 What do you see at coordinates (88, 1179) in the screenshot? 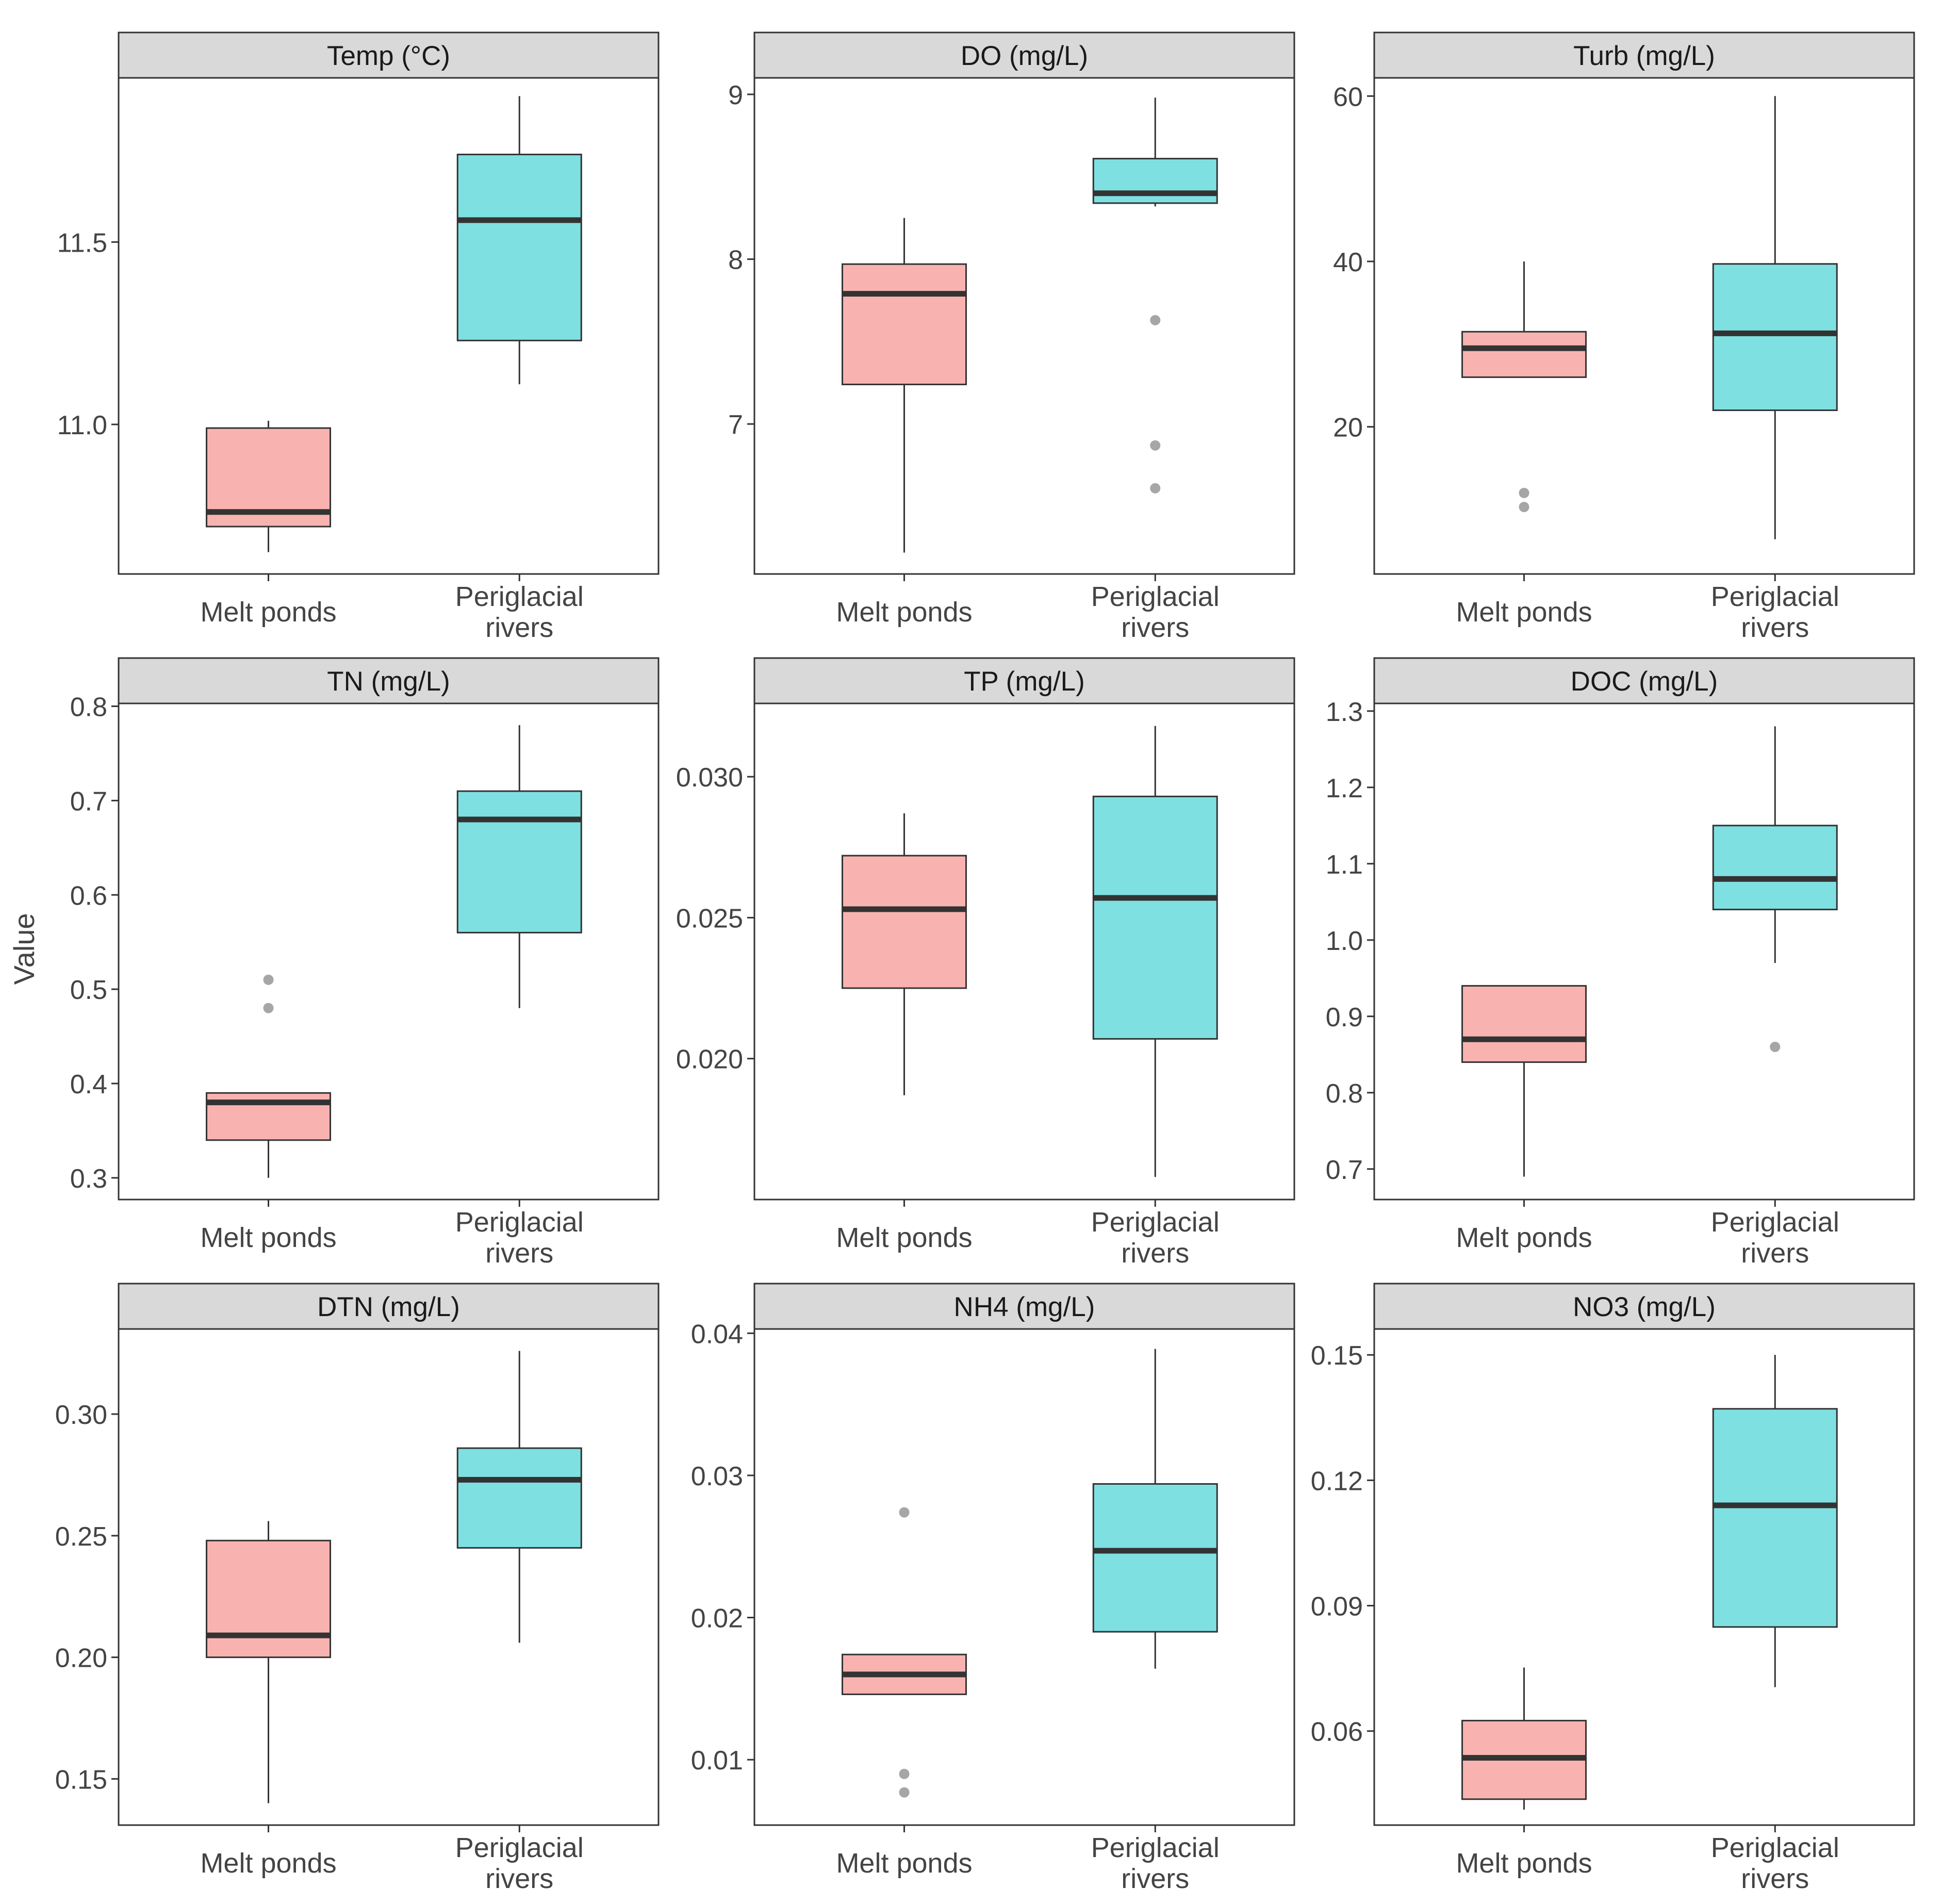
I see `y-tick-label: 0.3` at bounding box center [88, 1179].